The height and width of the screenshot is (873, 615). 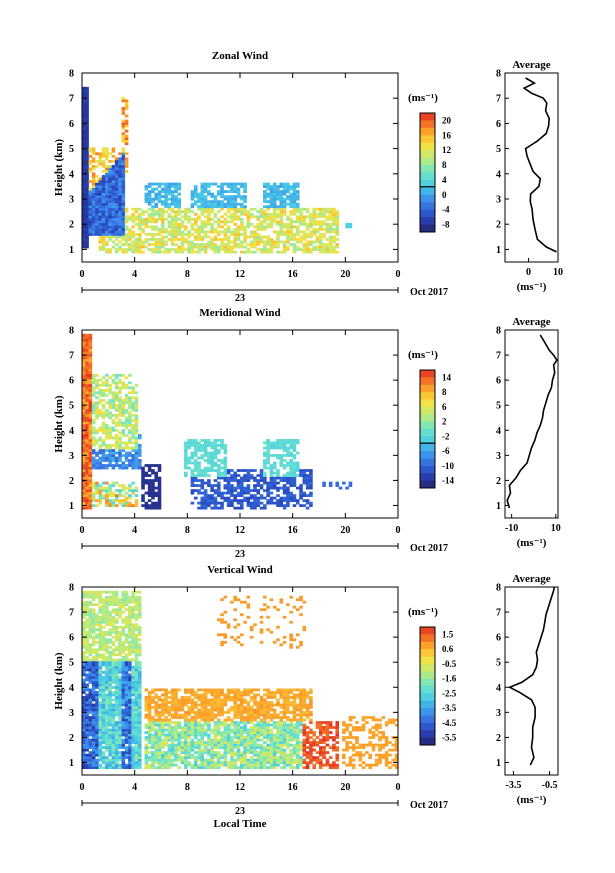 What do you see at coordinates (427, 388) in the screenshot?
I see `colorbar-band` at bounding box center [427, 388].